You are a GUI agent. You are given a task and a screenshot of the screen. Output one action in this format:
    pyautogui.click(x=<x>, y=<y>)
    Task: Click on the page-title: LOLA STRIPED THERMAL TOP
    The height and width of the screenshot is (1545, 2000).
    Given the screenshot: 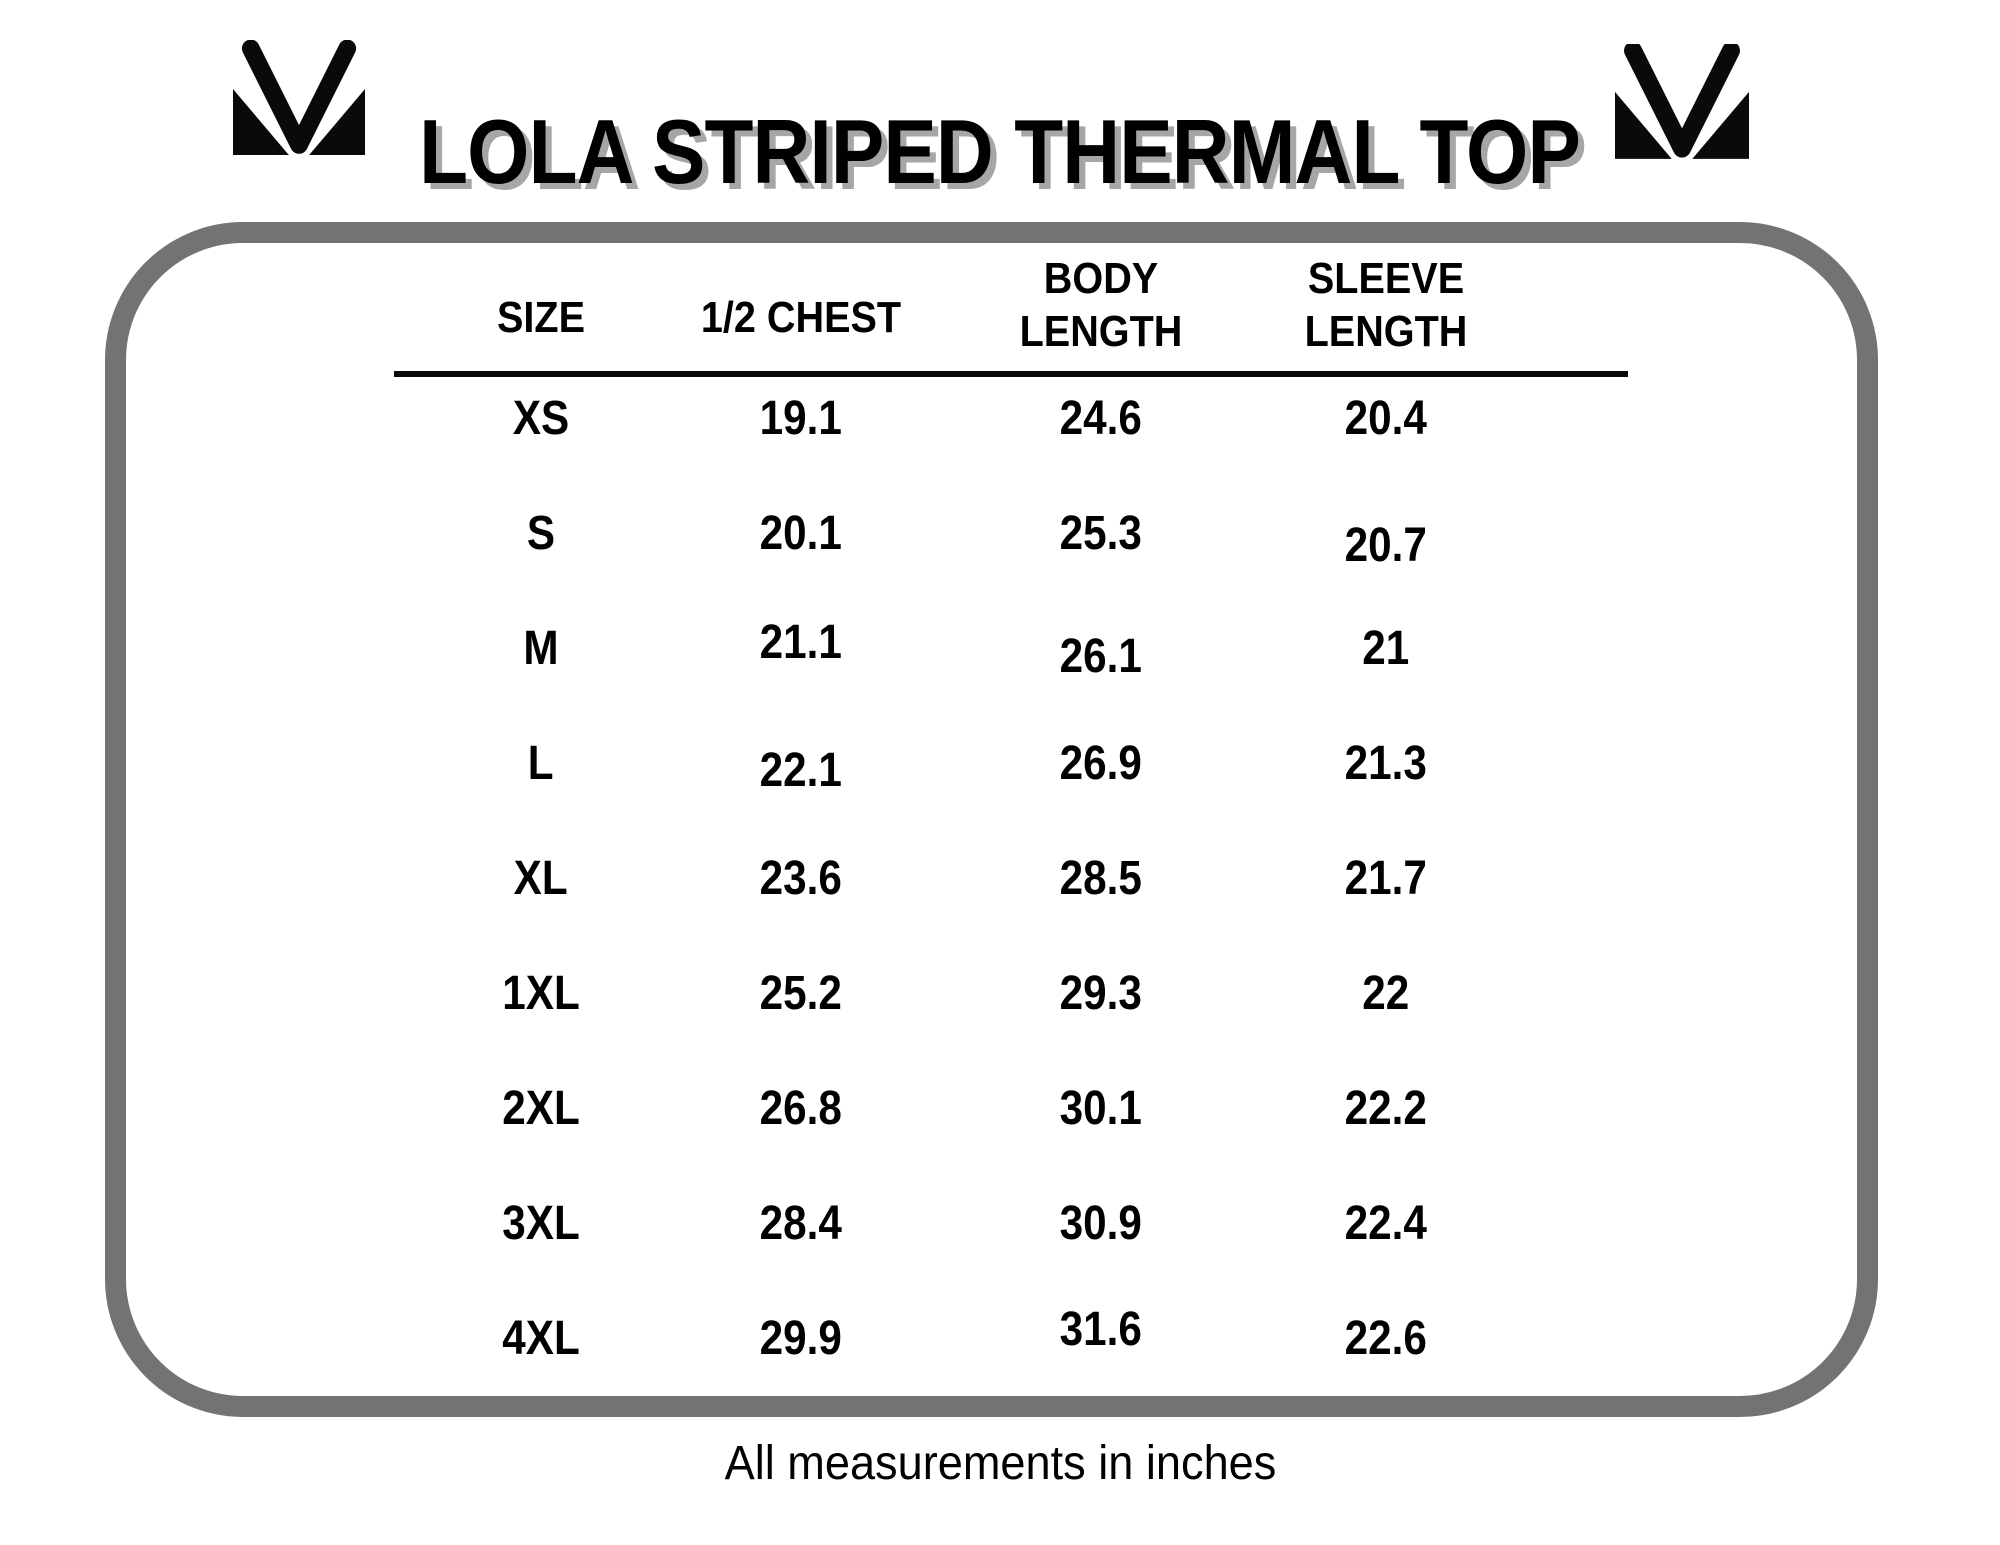 What is the action you would take?
    pyautogui.click(x=1000, y=152)
    